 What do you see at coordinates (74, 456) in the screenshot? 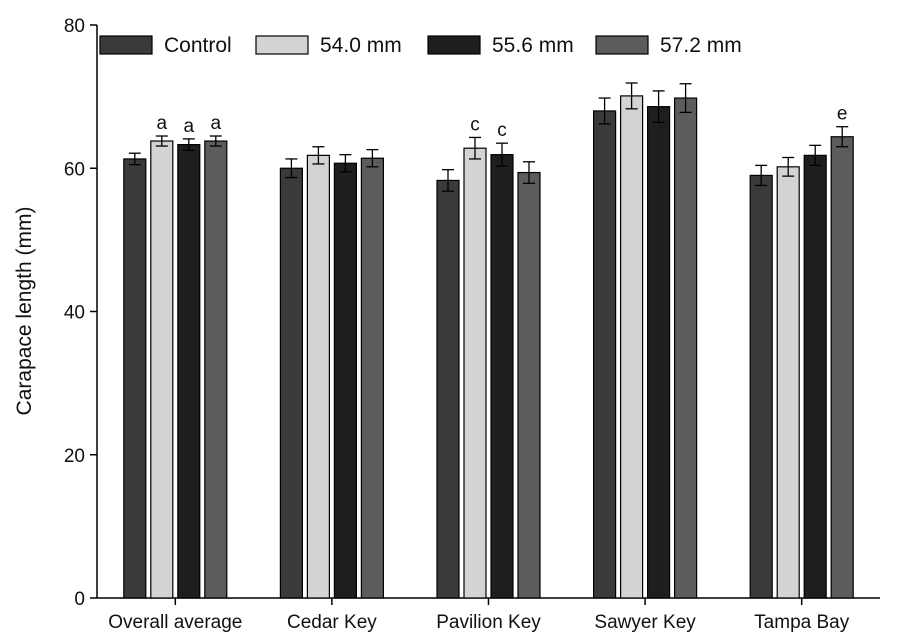
I see `y-tick-label: 20` at bounding box center [74, 456].